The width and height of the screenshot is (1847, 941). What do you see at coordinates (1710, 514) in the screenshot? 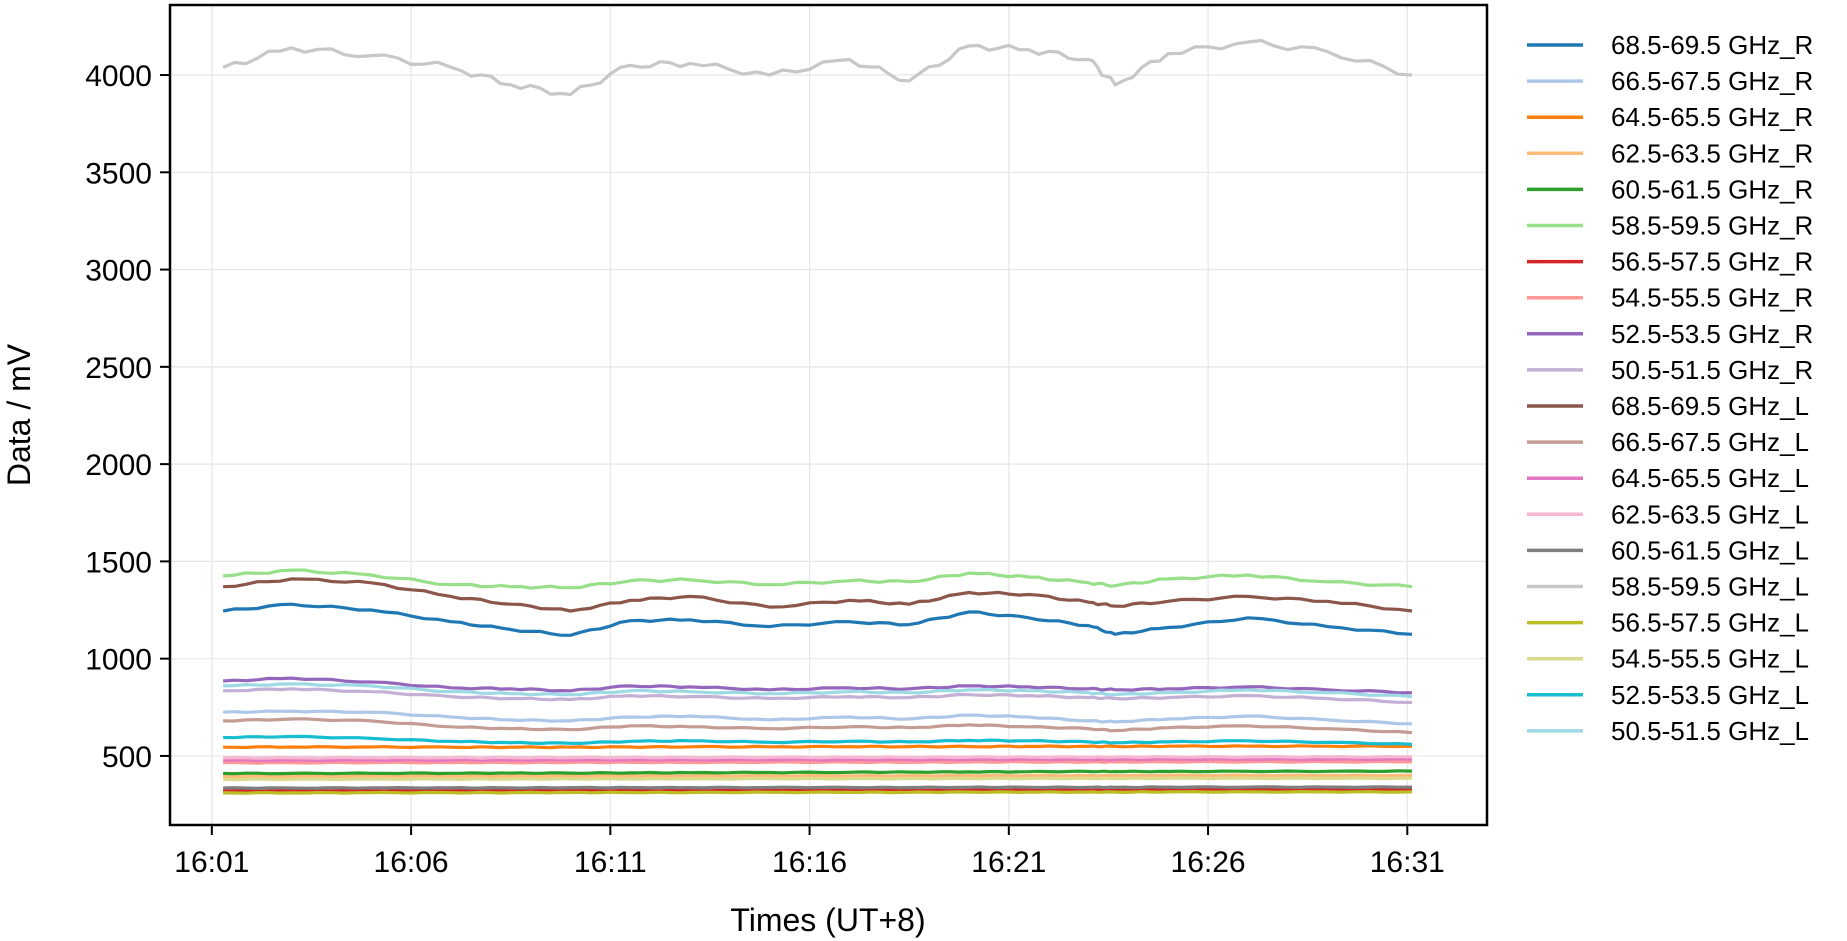
I see `legend-label: 62.5-63.5 GHz_L` at bounding box center [1710, 514].